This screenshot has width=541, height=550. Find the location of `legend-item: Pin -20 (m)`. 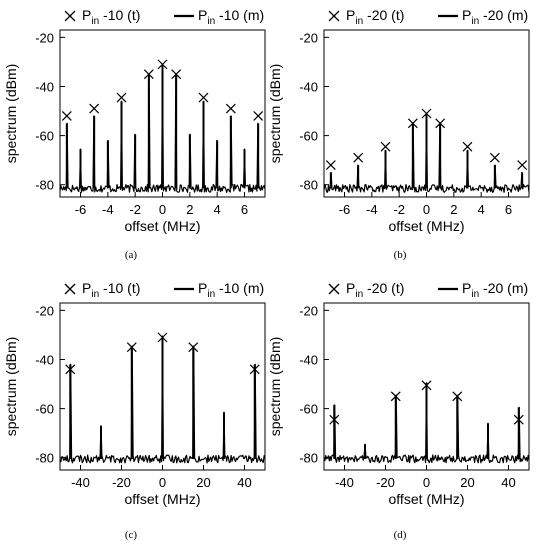

legend-item: Pin -20 (m) is located at coordinates (483, 290).